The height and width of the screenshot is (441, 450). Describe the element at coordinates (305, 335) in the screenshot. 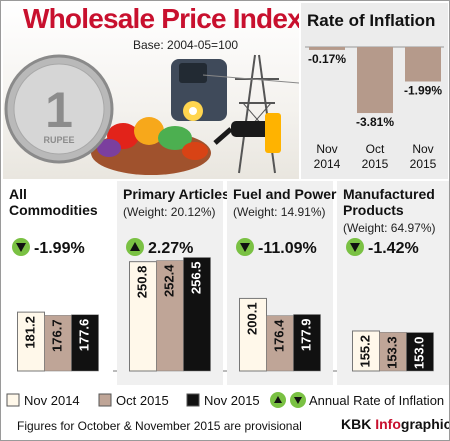

I see `index-bar-label: 177.9` at that location.